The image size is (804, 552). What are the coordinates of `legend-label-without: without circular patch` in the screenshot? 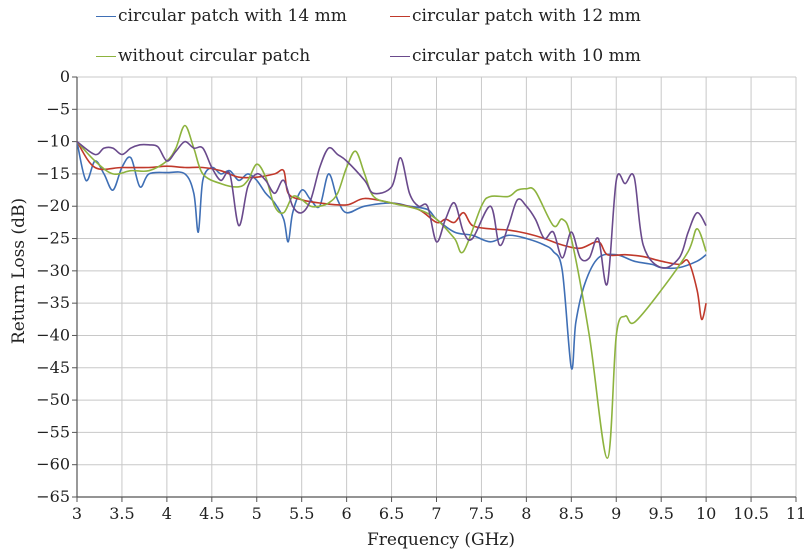 It's located at (214, 56).